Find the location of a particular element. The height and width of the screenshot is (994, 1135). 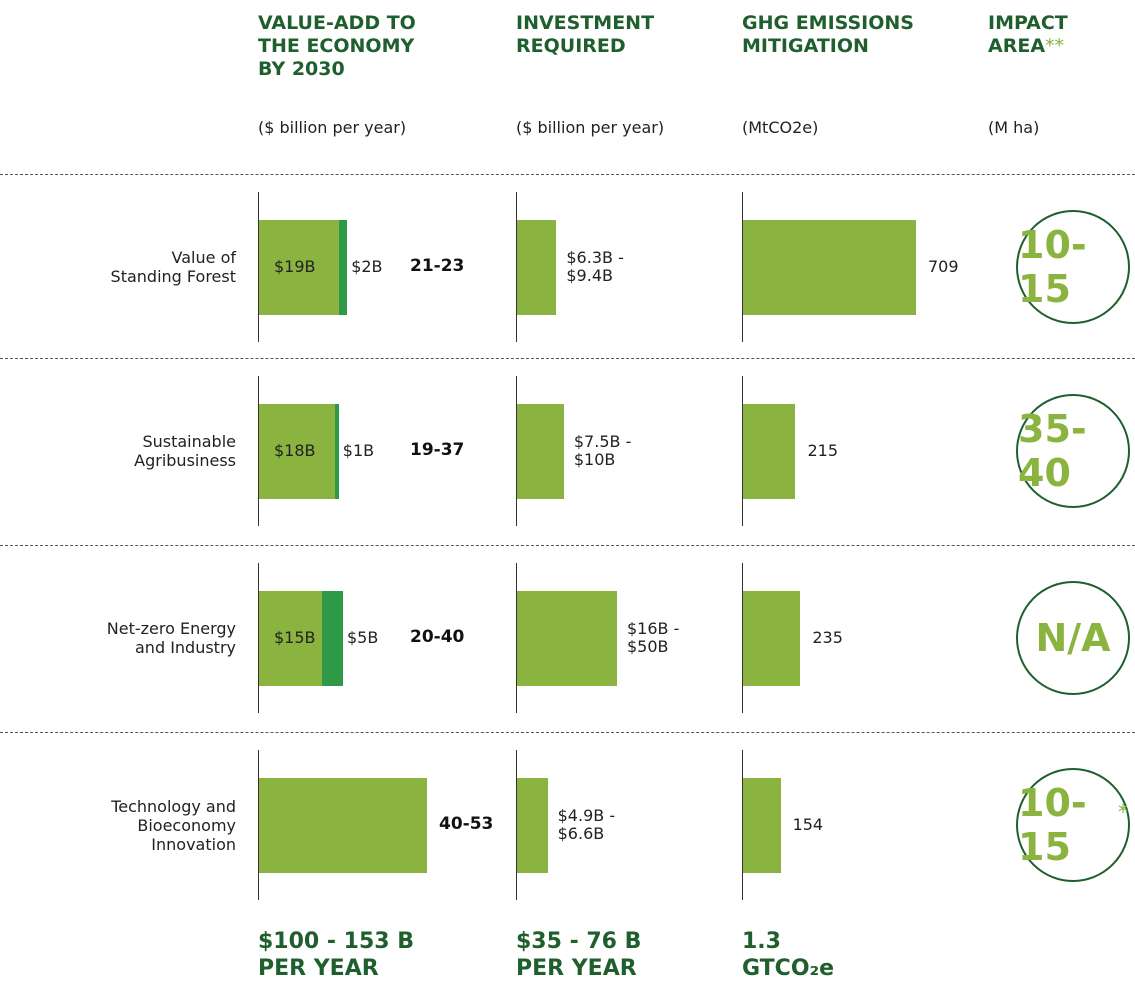

segment-label: $2B is located at coordinates (367, 266).